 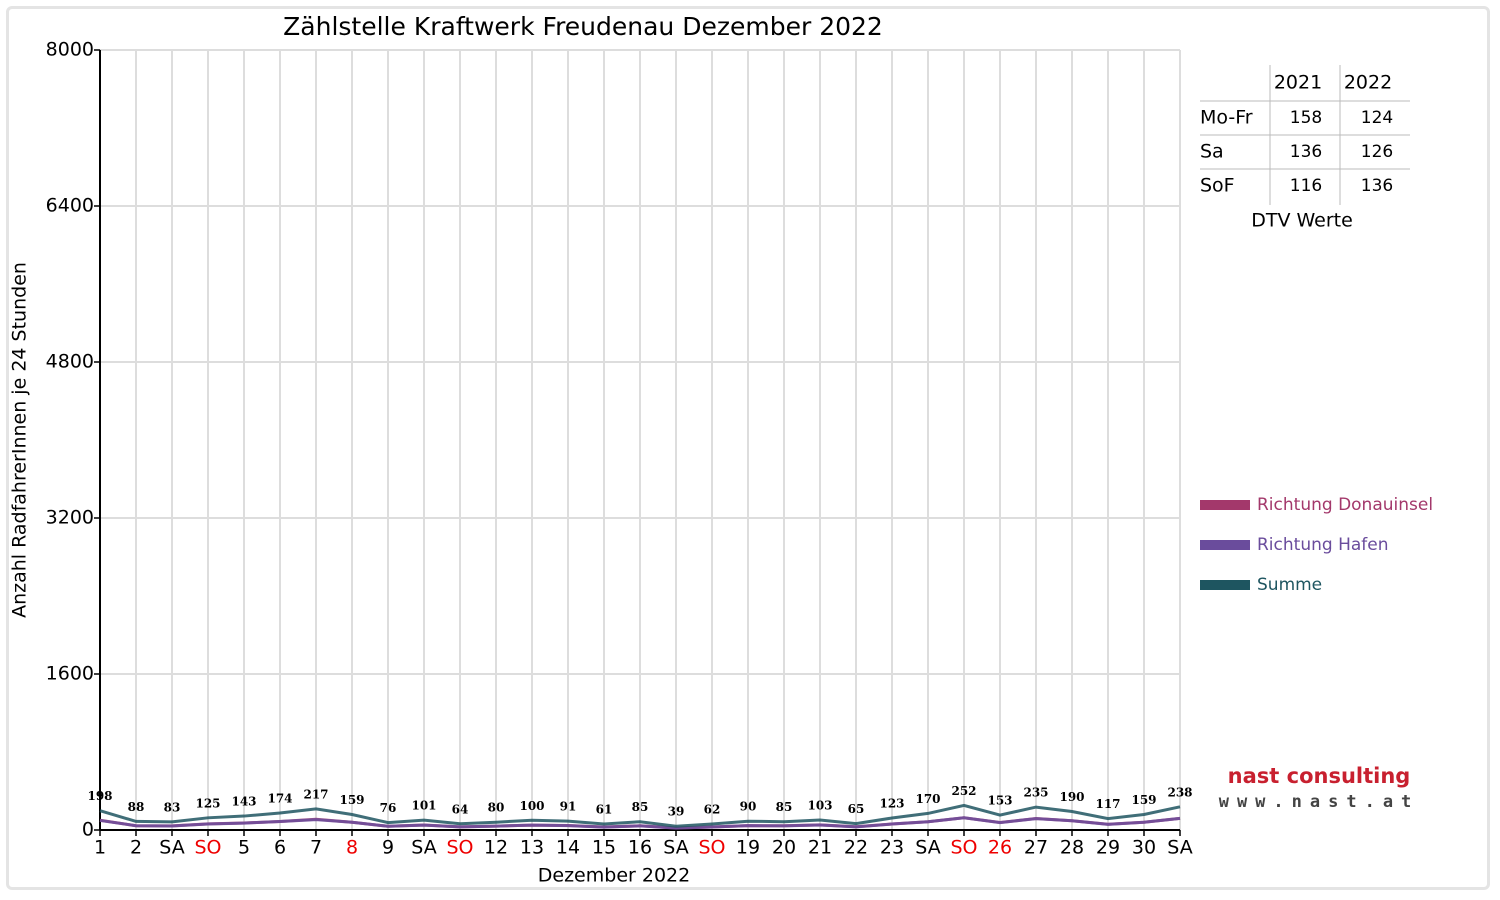 I want to click on data-label: 123, so click(x=891, y=804).